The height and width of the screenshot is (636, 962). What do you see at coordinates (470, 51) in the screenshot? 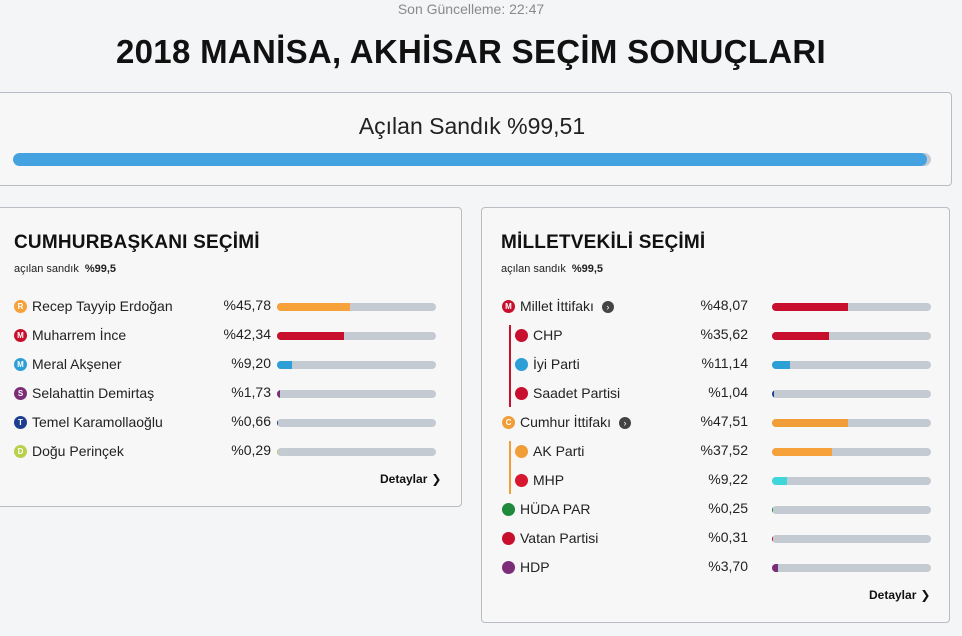
I see `page-title: 2018 MANİSA, AKHİSAR SEÇİM SONUÇLARI` at bounding box center [470, 51].